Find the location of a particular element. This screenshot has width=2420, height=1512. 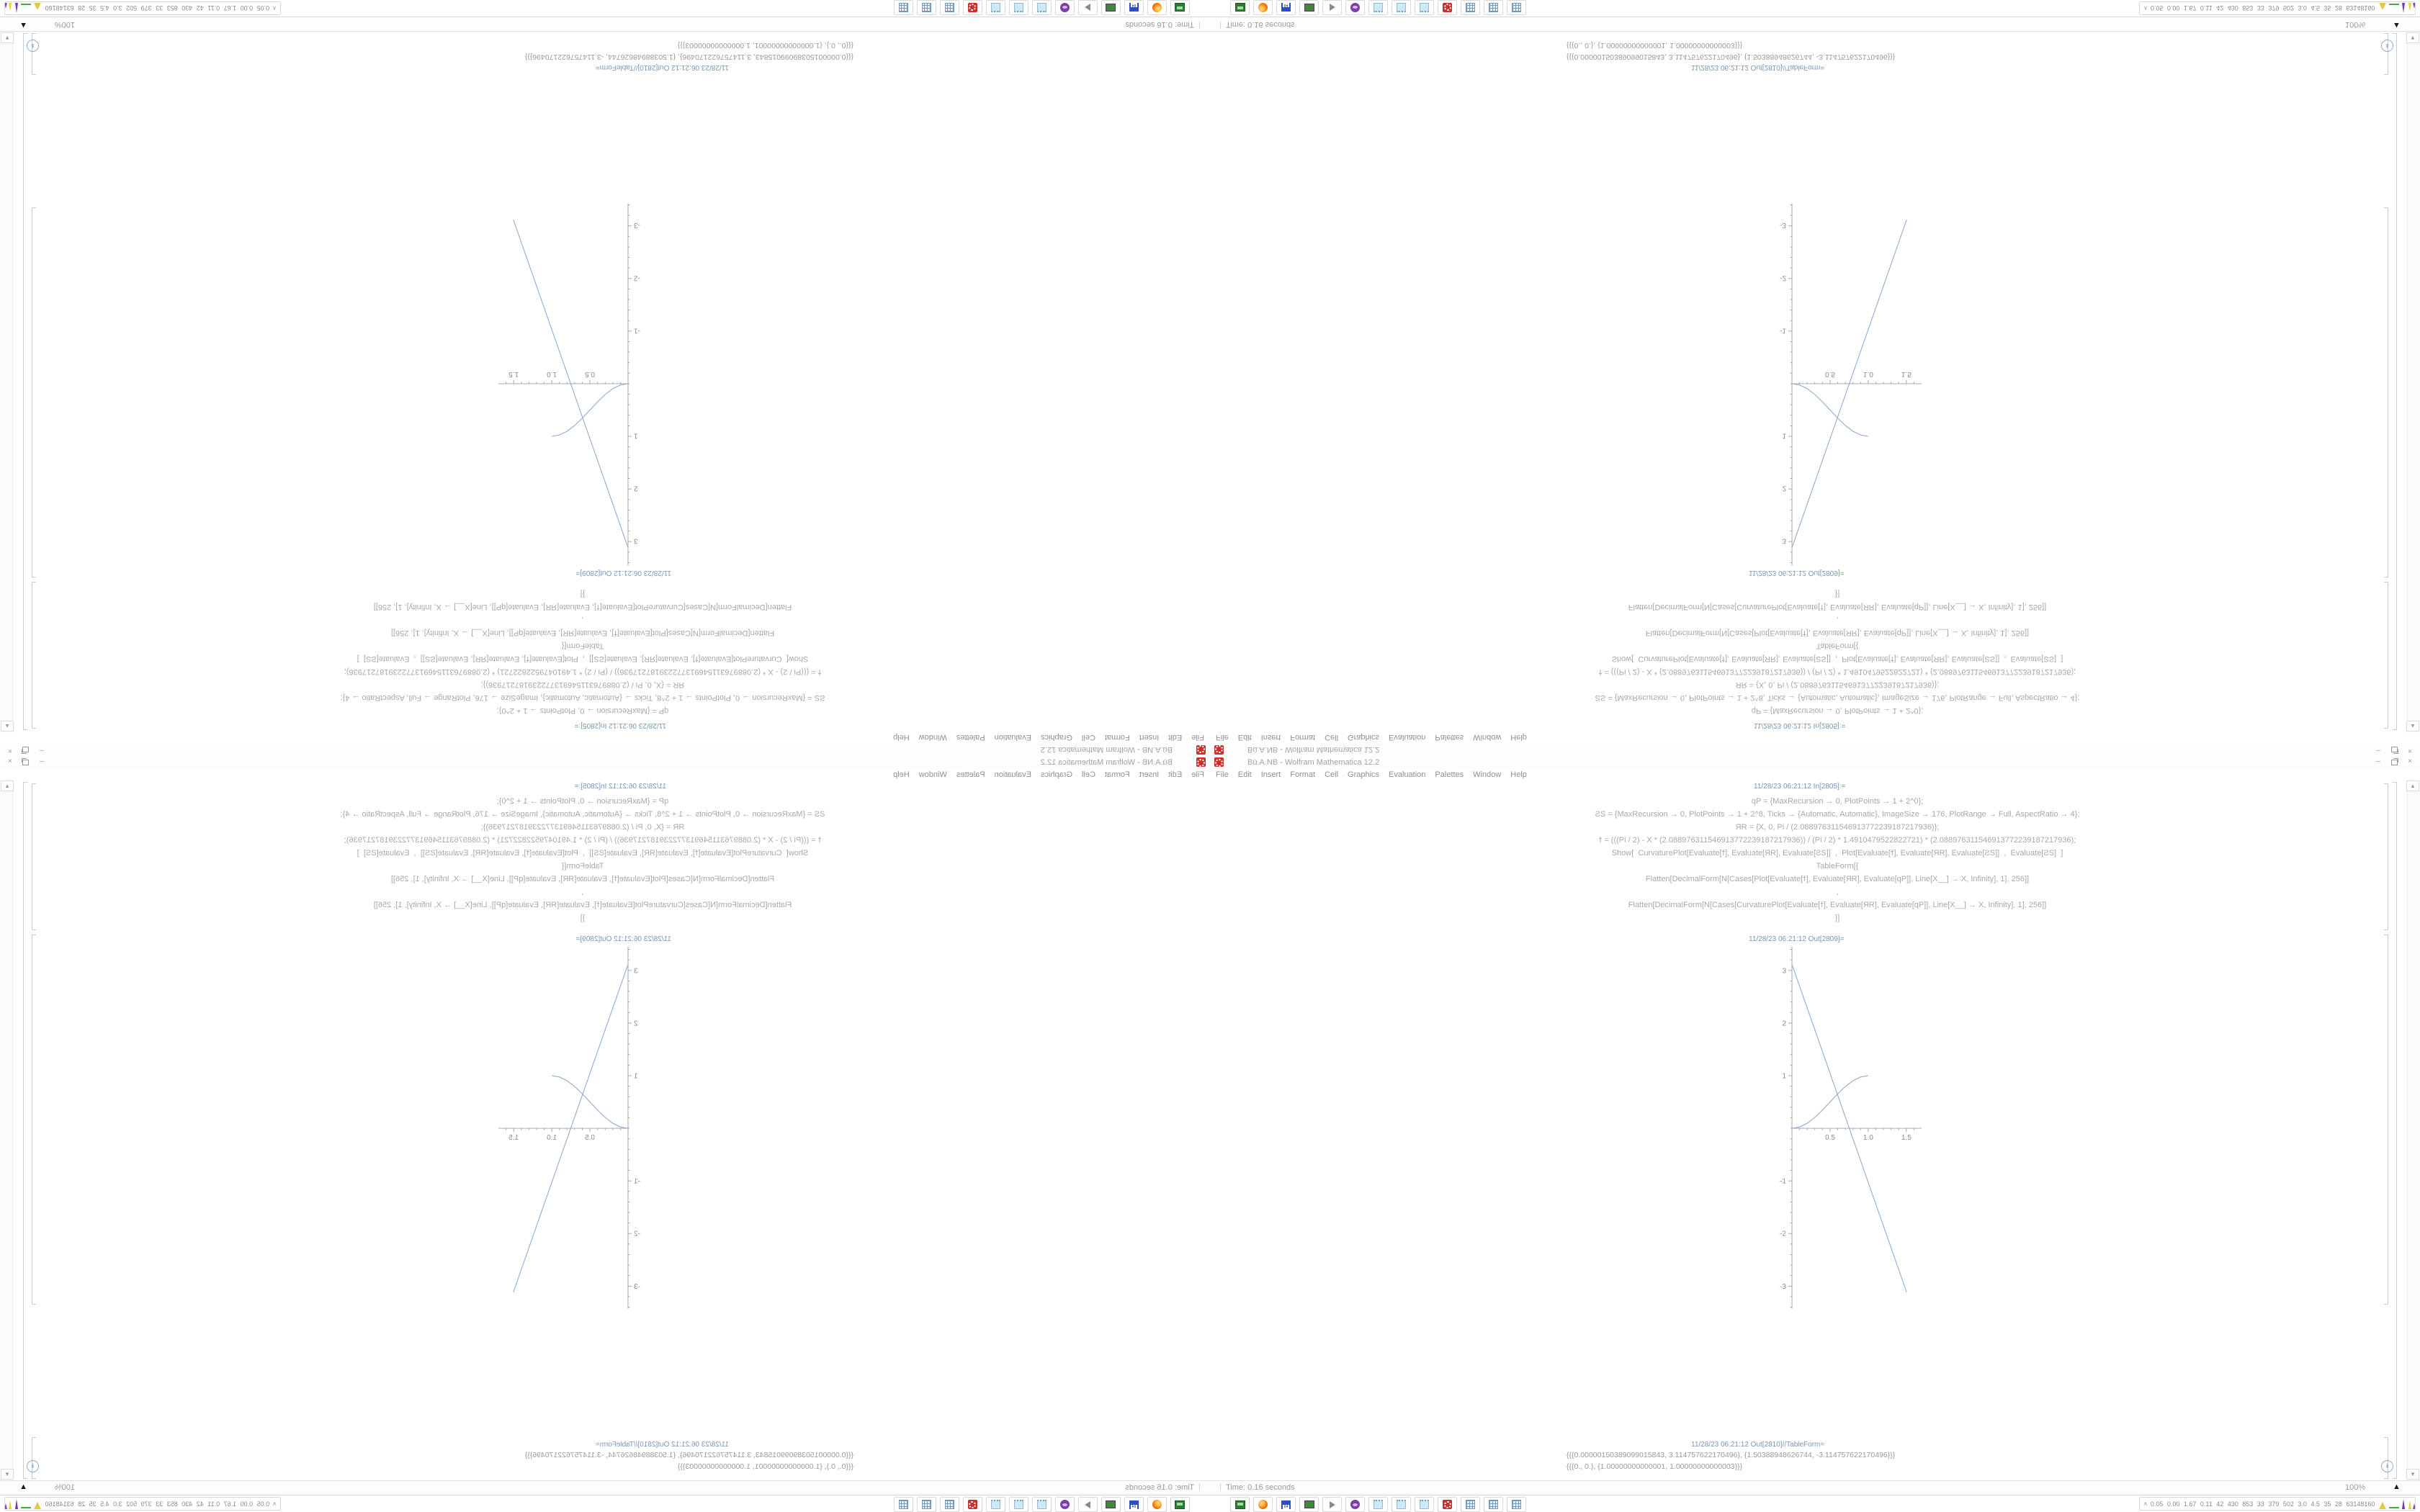

taskbar-floppy-64-icon is located at coordinates (1286, 7).